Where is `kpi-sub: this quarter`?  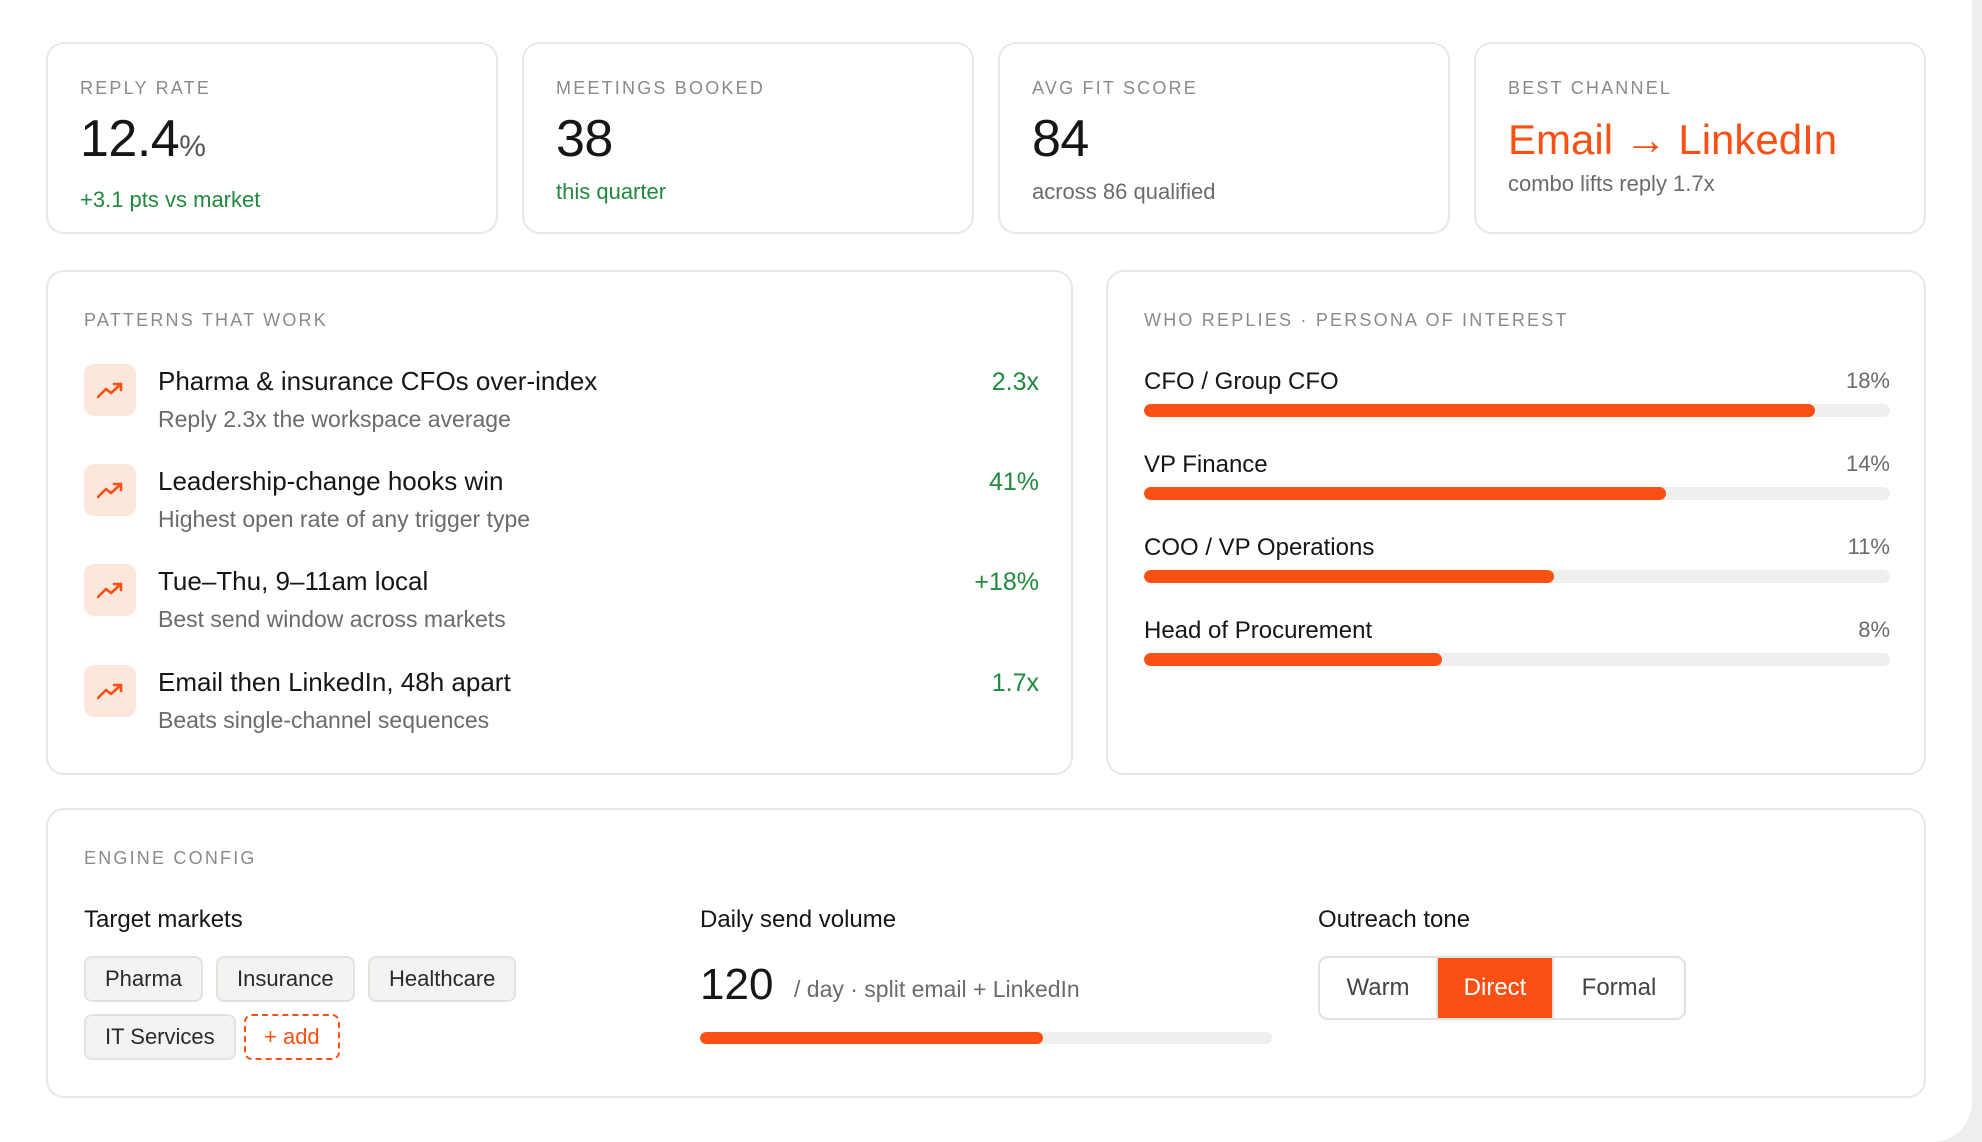 kpi-sub: this quarter is located at coordinates (611, 191).